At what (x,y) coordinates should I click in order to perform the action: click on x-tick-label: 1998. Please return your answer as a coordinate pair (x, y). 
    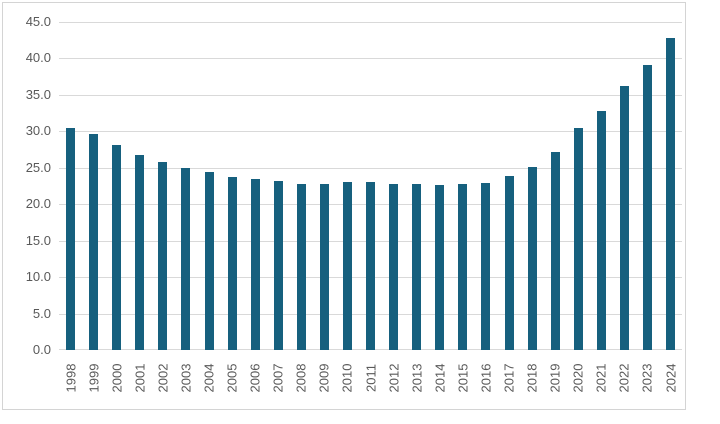
    Looking at the image, I should click on (71, 378).